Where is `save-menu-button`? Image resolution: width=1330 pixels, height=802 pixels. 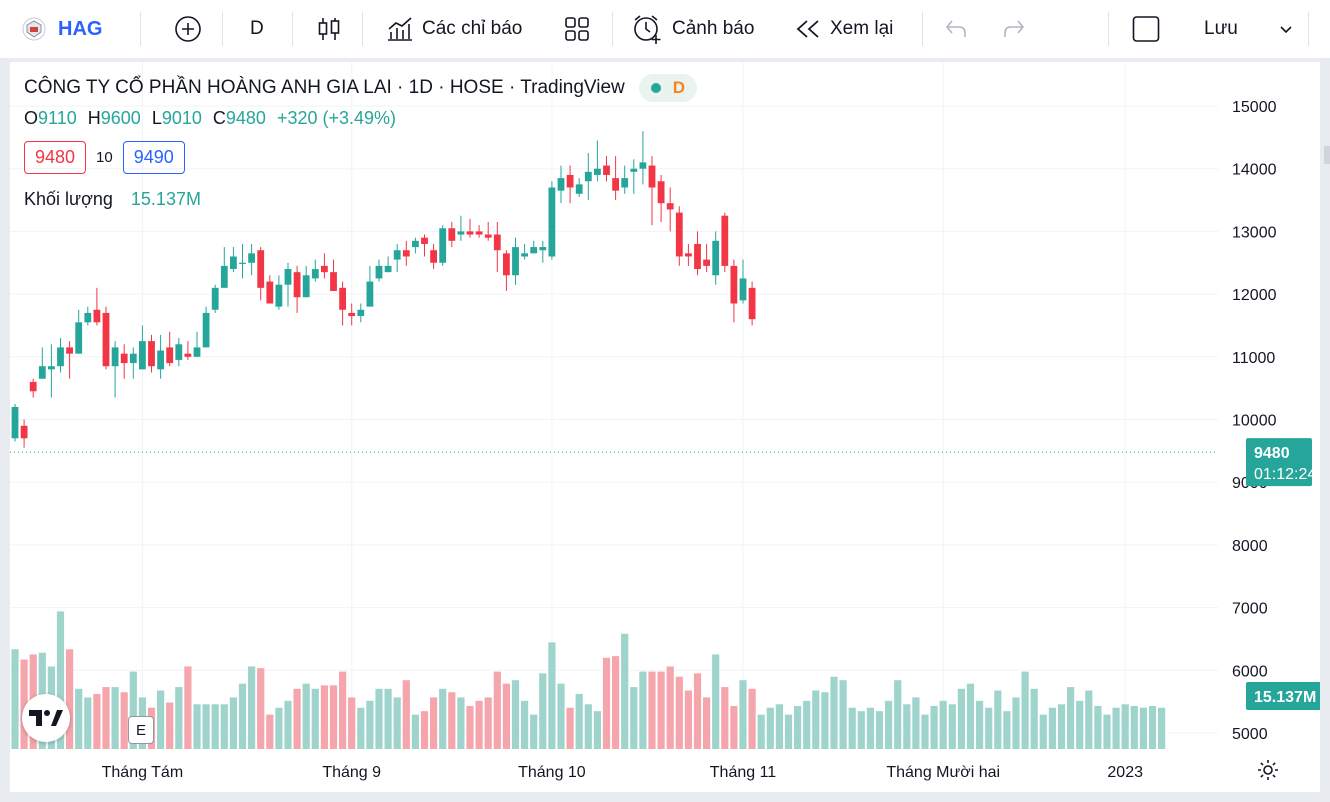 save-menu-button is located at coordinates (1286, 29).